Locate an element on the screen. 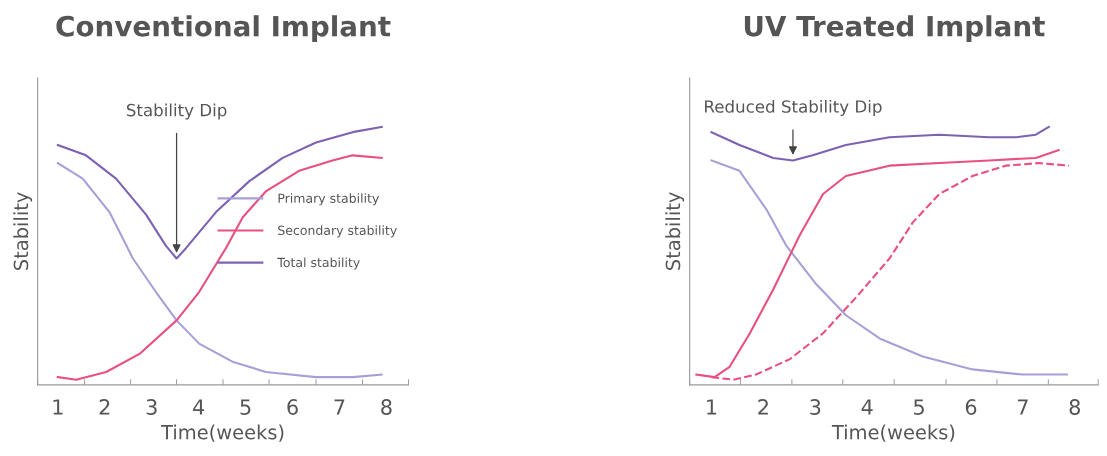 The width and height of the screenshot is (1107, 456). legend-label: Total stability is located at coordinates (318, 263).